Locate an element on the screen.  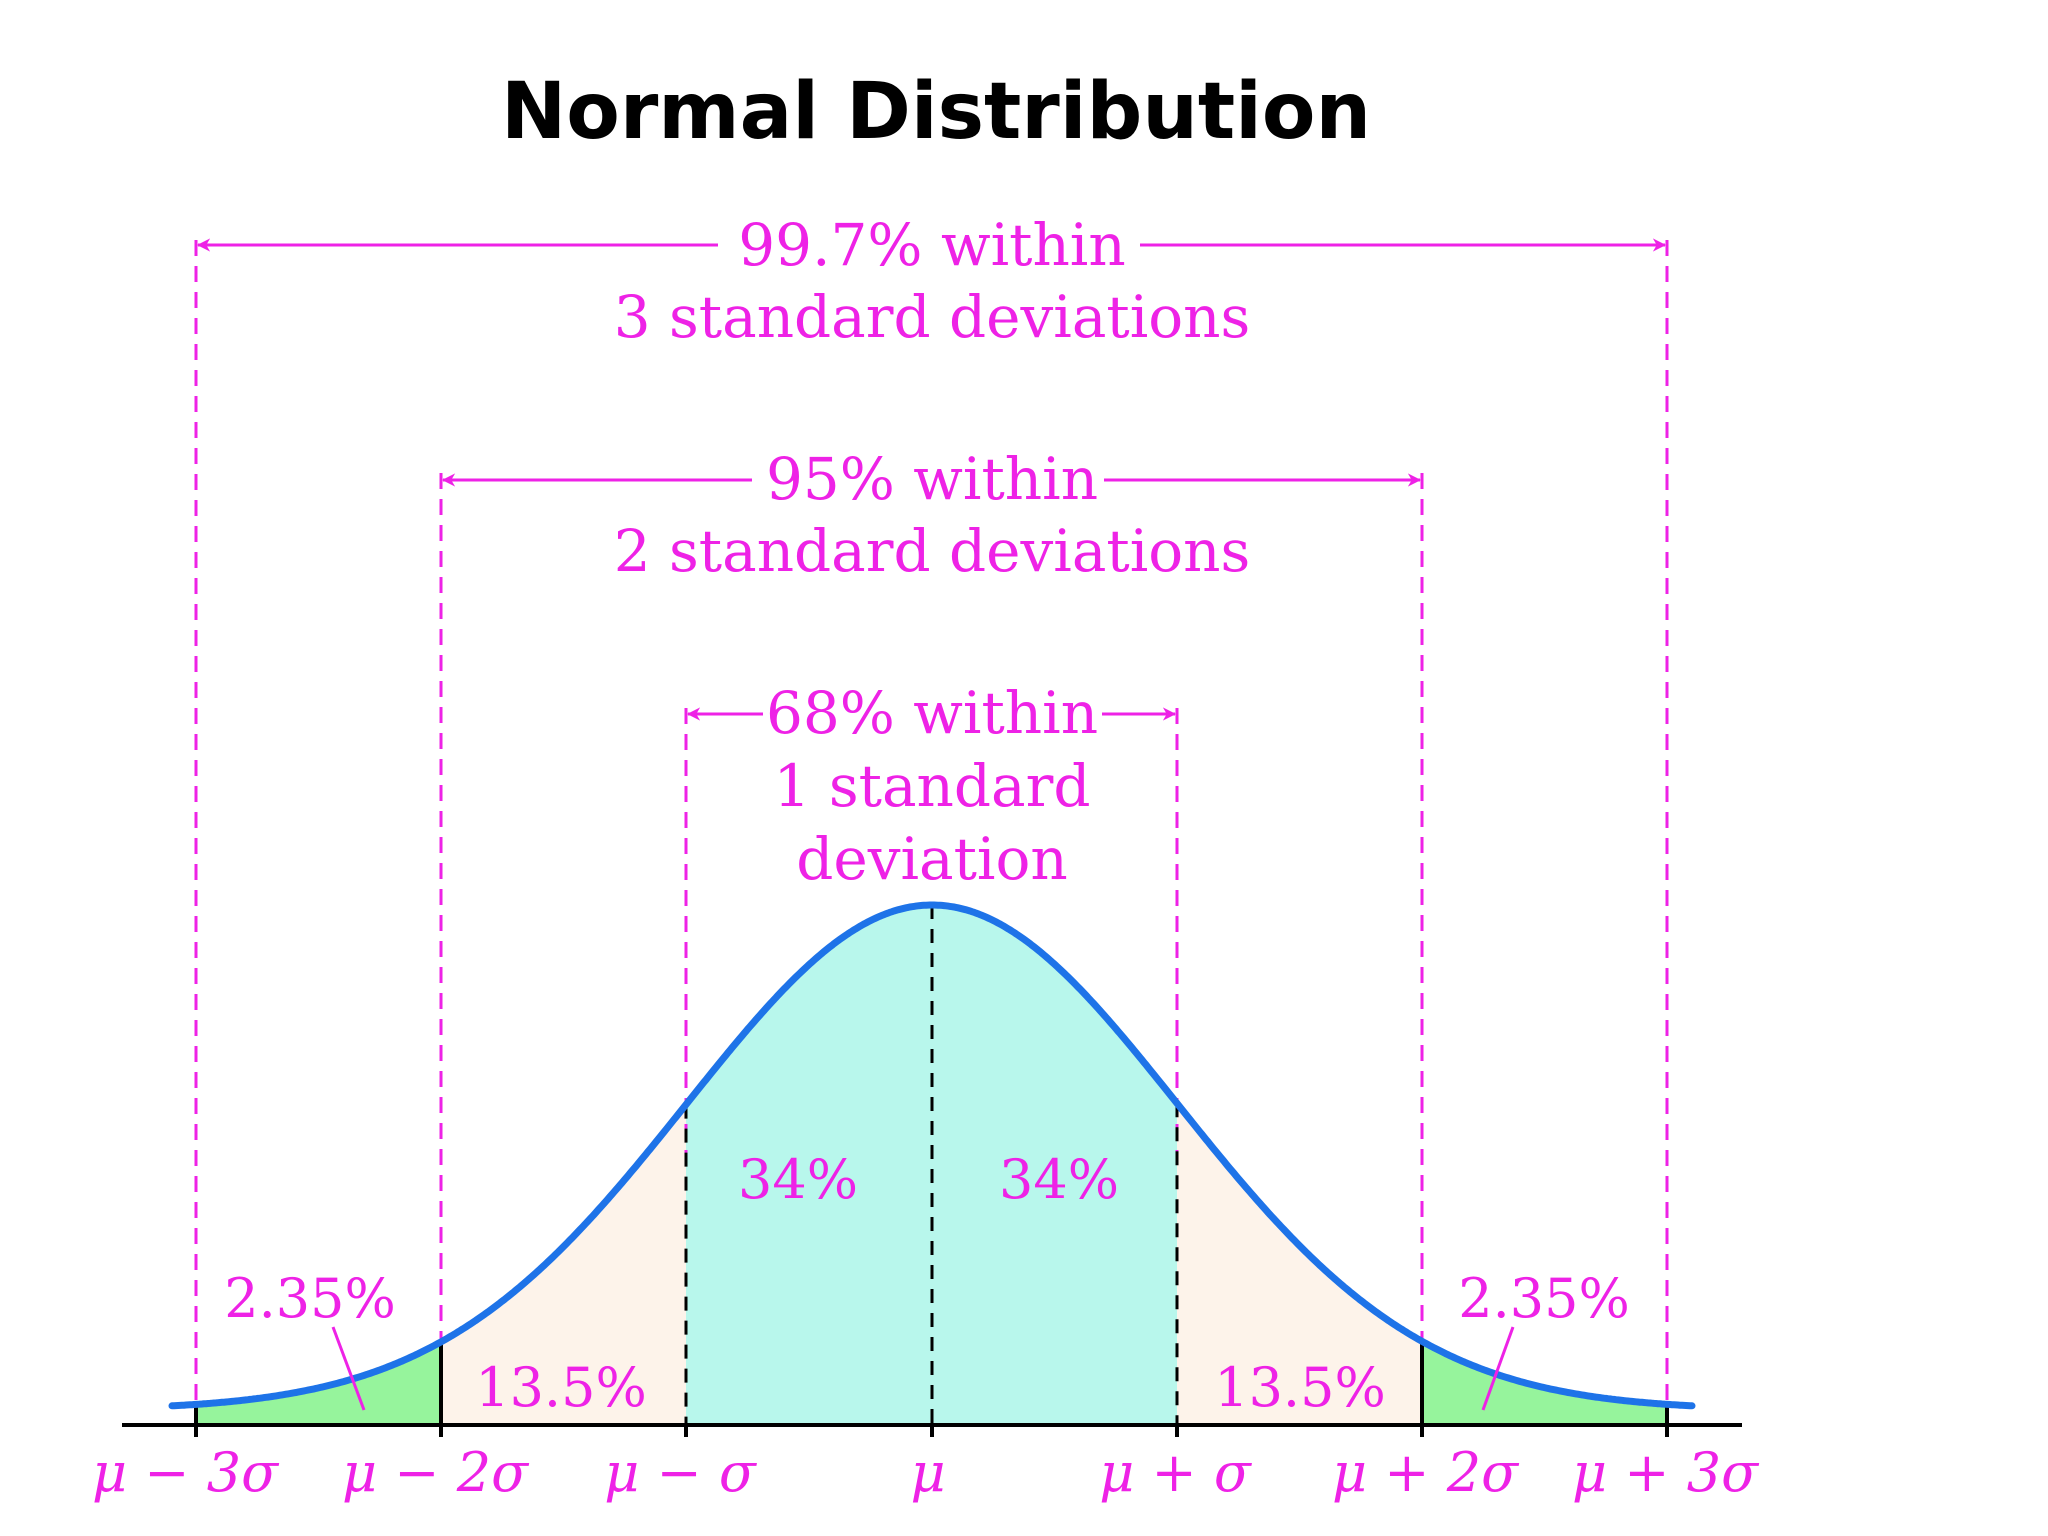
region-labels: 34% 34% 13.5% 13.5% 2.35% 2.35% is located at coordinates (927, 1283).